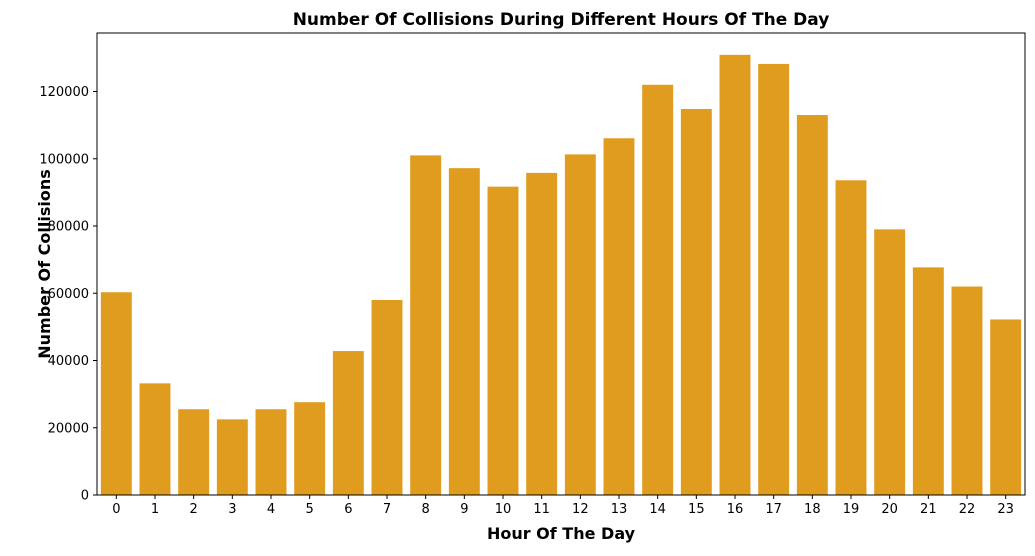 The width and height of the screenshot is (1035, 556). What do you see at coordinates (967, 509) in the screenshot?
I see `x-tick-label: 22` at bounding box center [967, 509].